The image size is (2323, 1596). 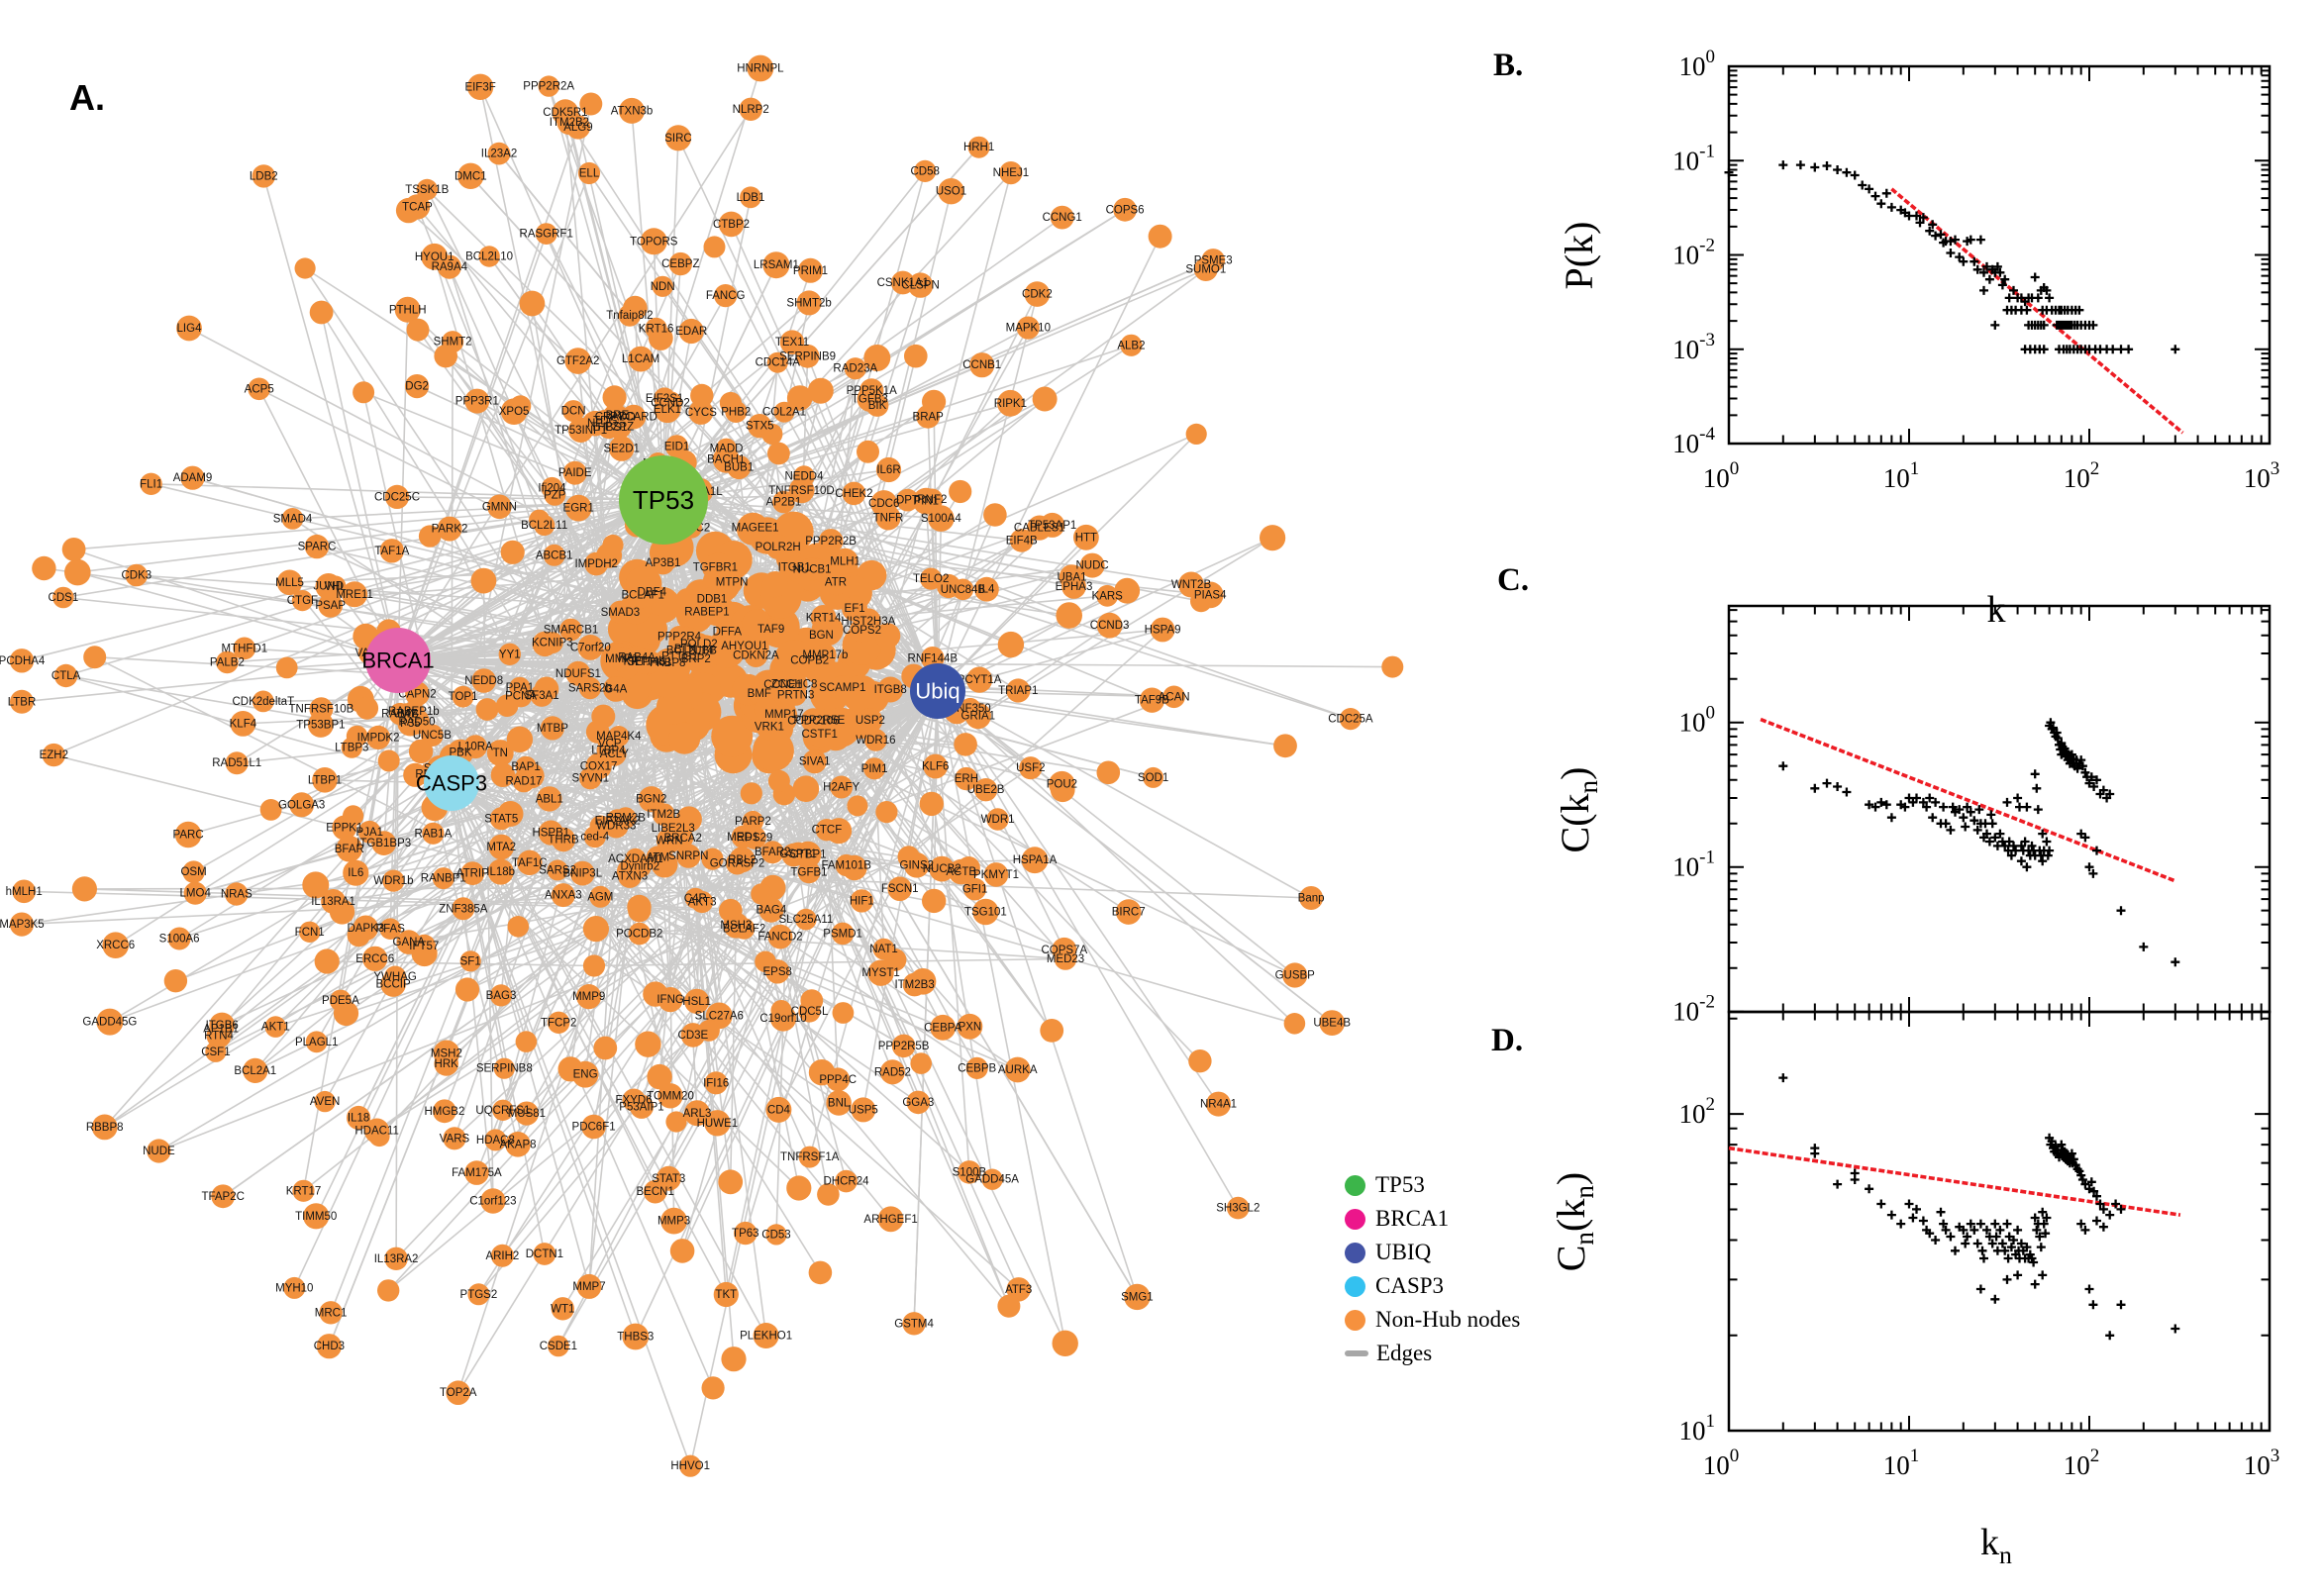 What do you see at coordinates (808, 303) in the screenshot?
I see `node-label: SHMT2b` at bounding box center [808, 303].